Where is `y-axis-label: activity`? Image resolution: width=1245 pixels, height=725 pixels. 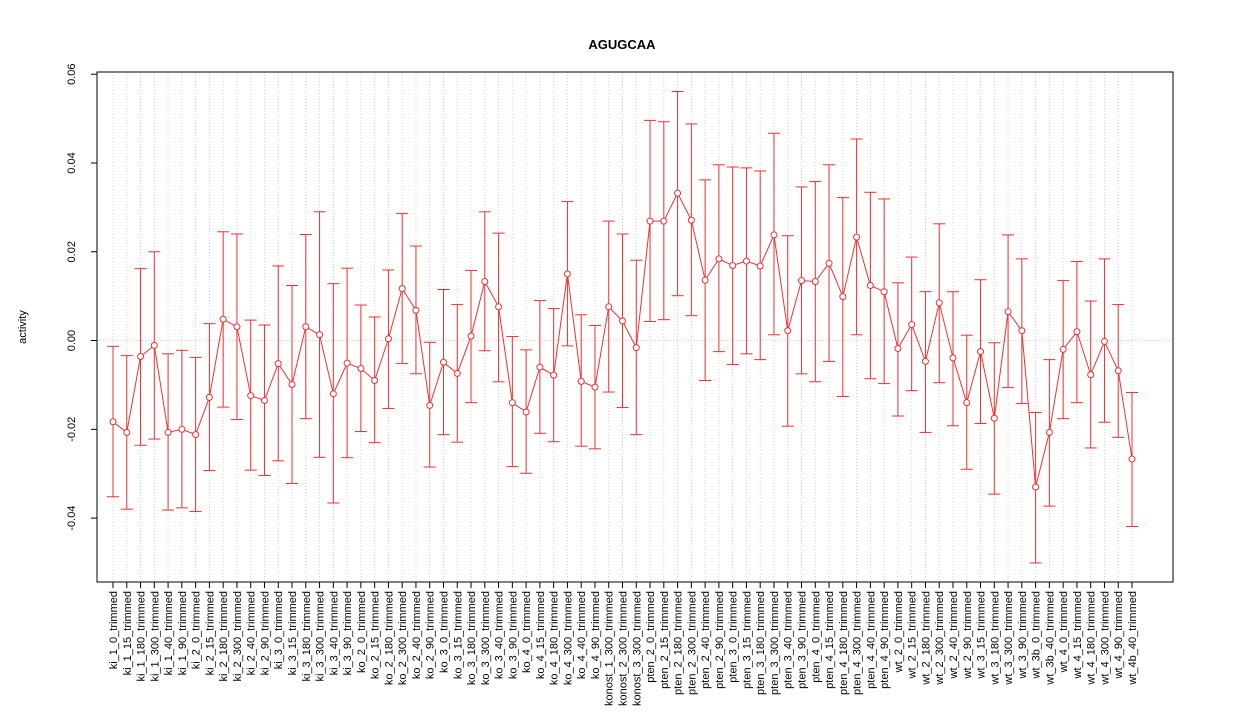 y-axis-label: activity is located at coordinates (23, 327).